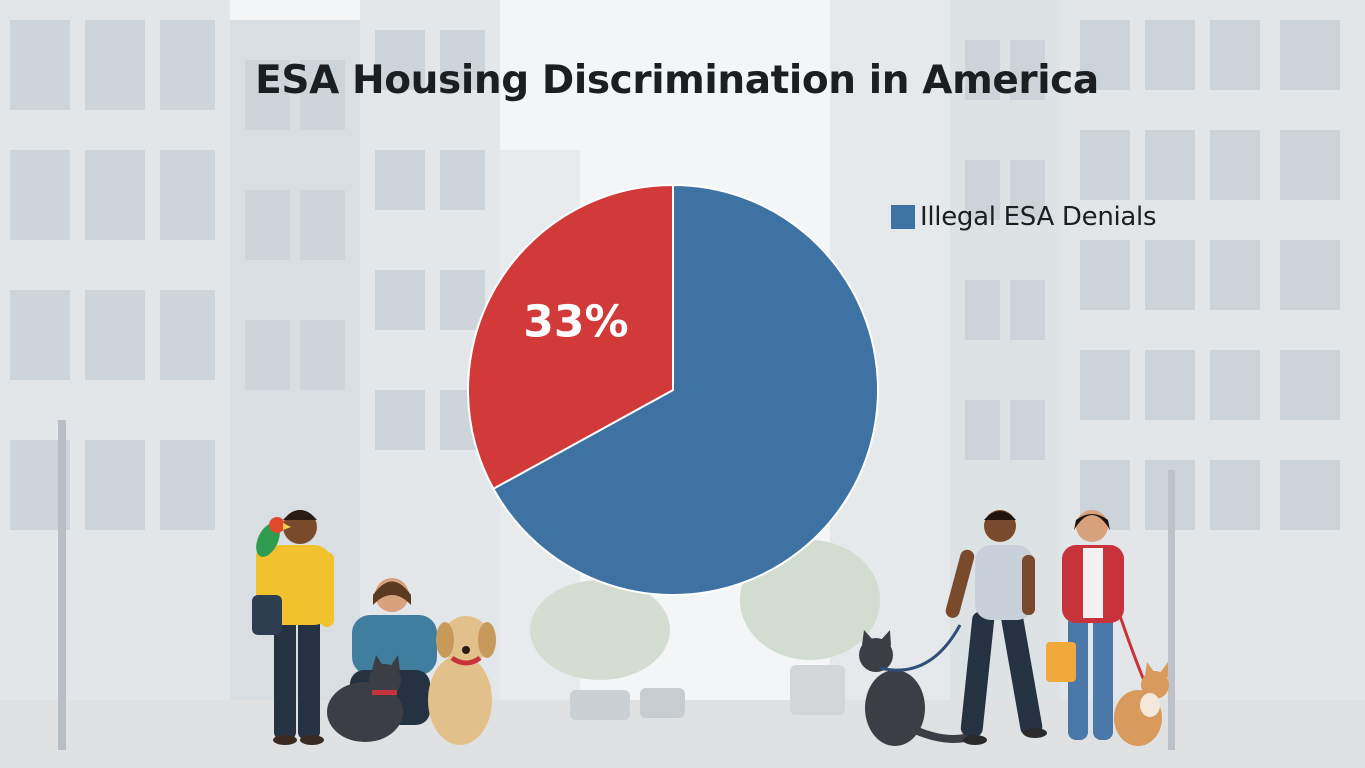 The image size is (1365, 768). What do you see at coordinates (918, 685) in the screenshot?
I see `gray-cat-on-leash-icon` at bounding box center [918, 685].